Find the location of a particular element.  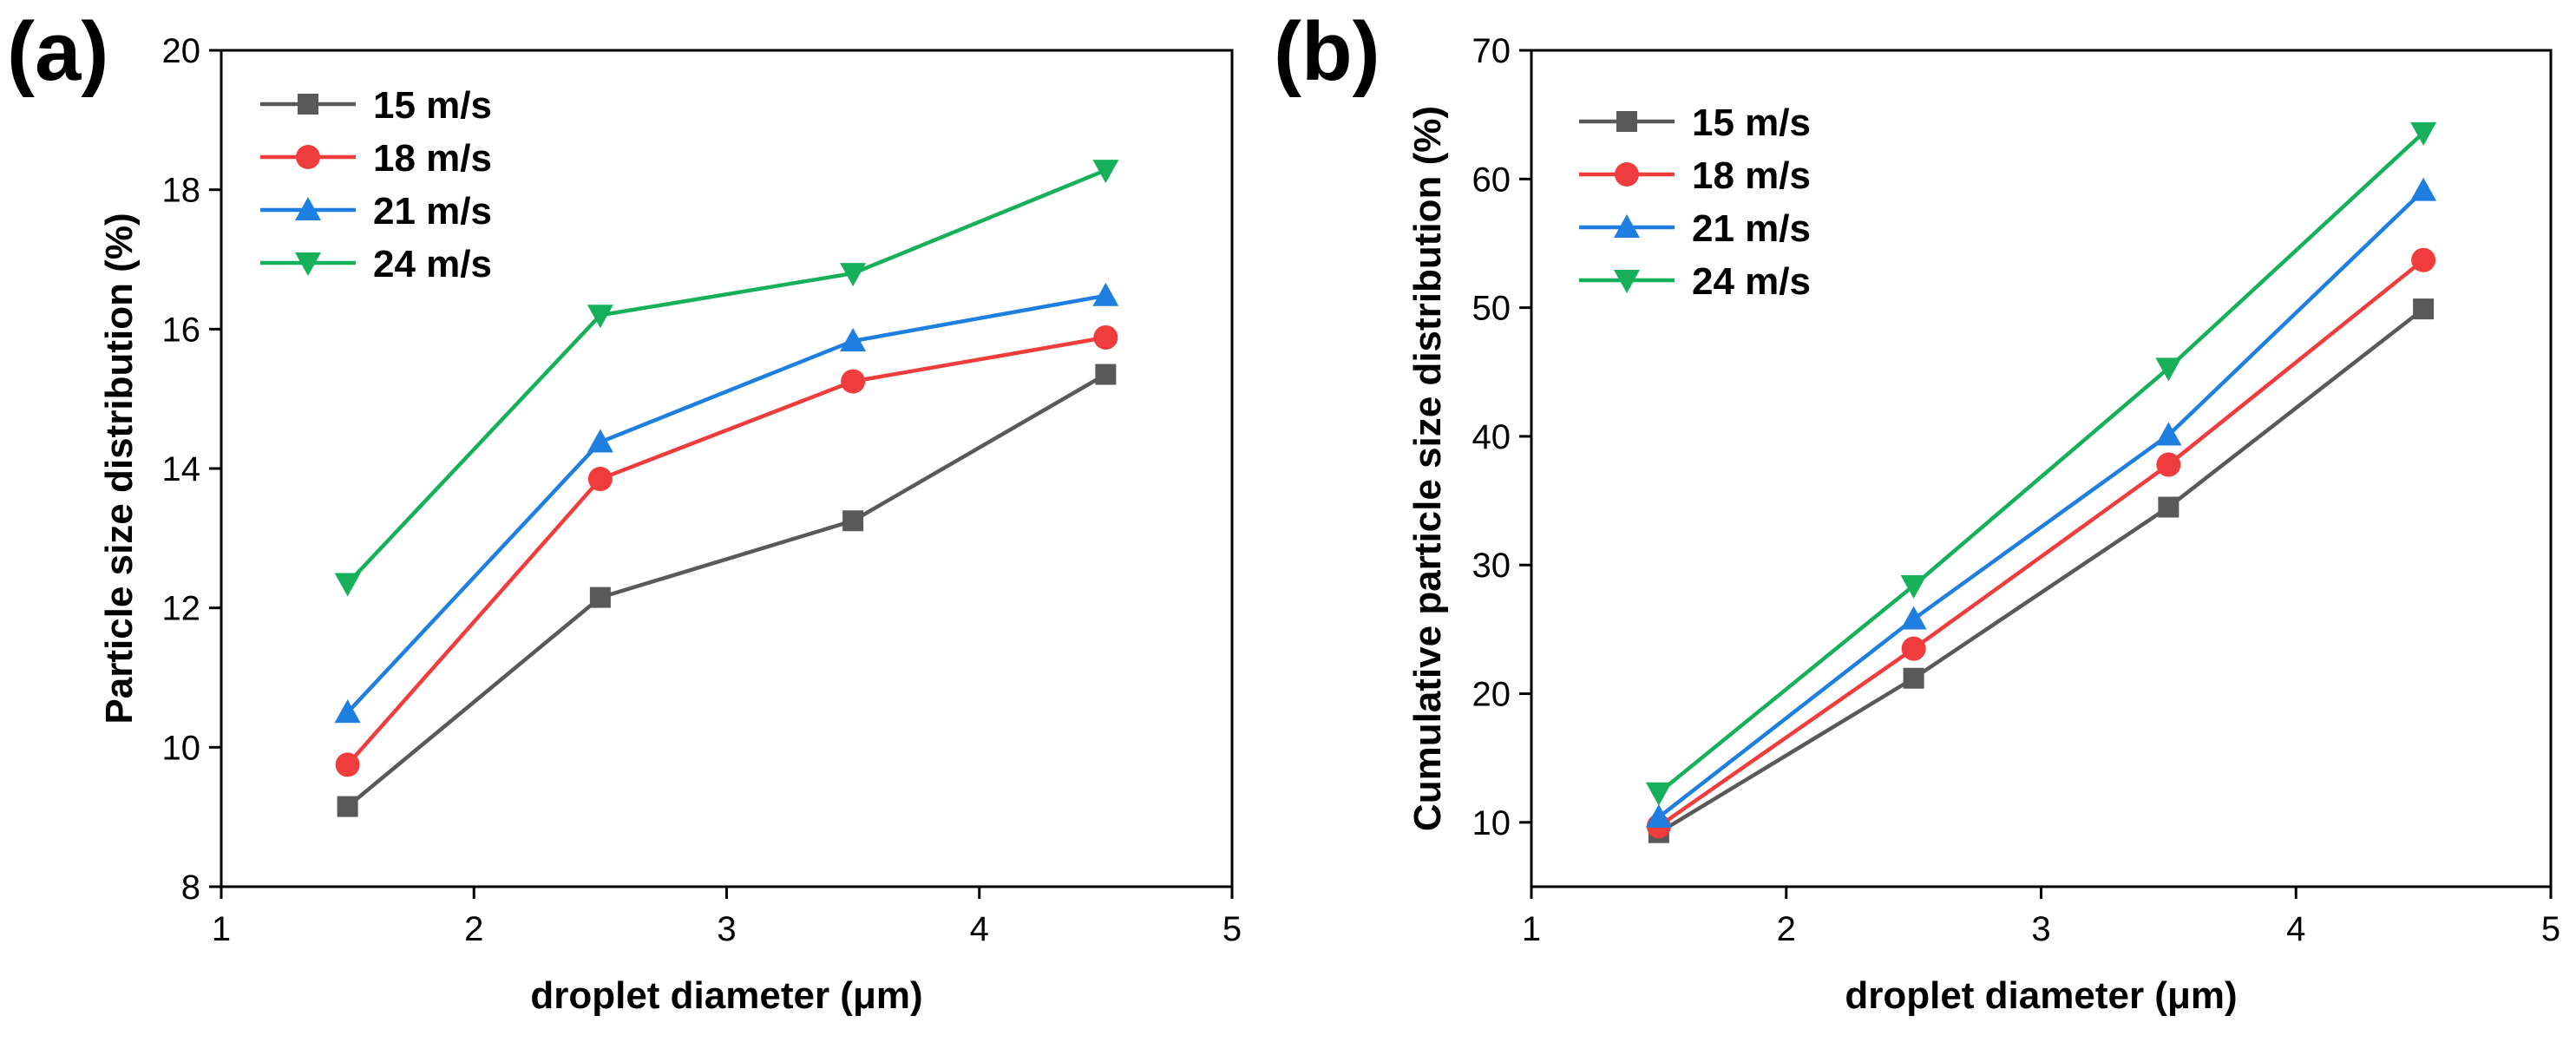

series-line-15ms is located at coordinates (726, 590).